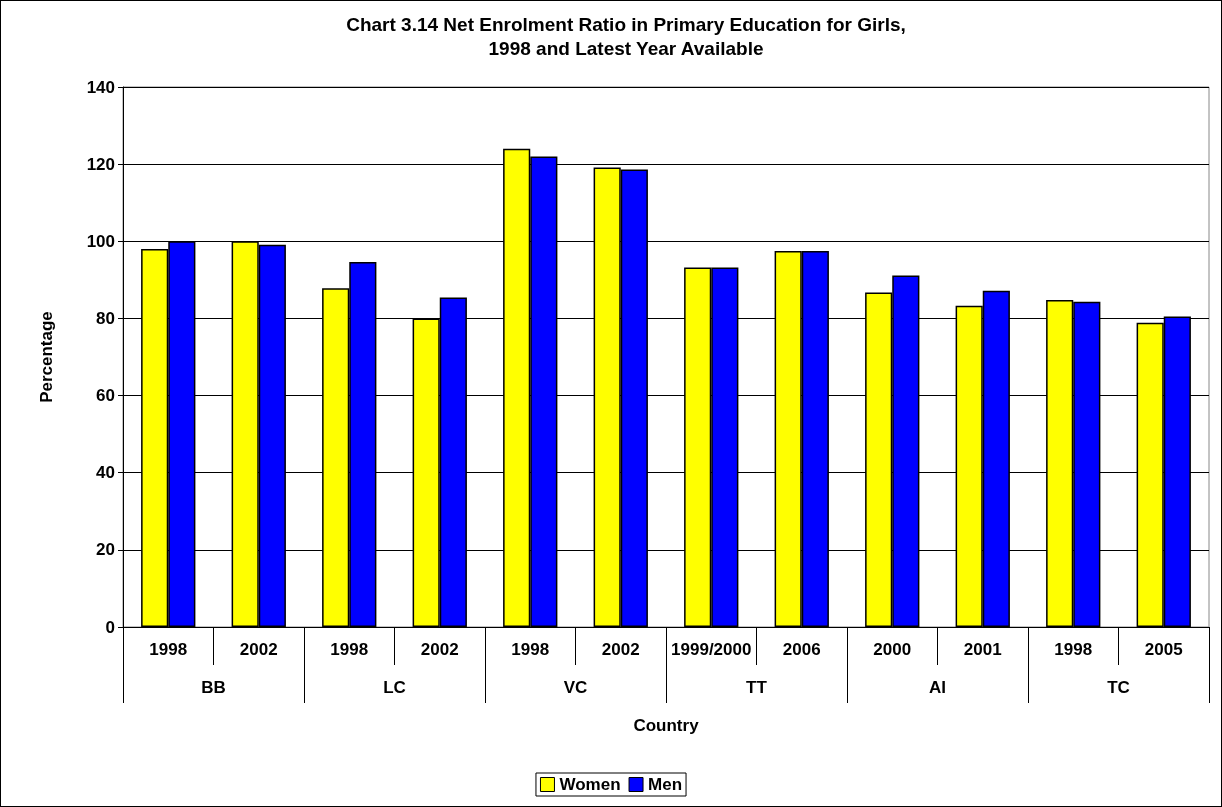 The width and height of the screenshot is (1222, 807). I want to click on y-tick-label: 60, so click(105, 396).